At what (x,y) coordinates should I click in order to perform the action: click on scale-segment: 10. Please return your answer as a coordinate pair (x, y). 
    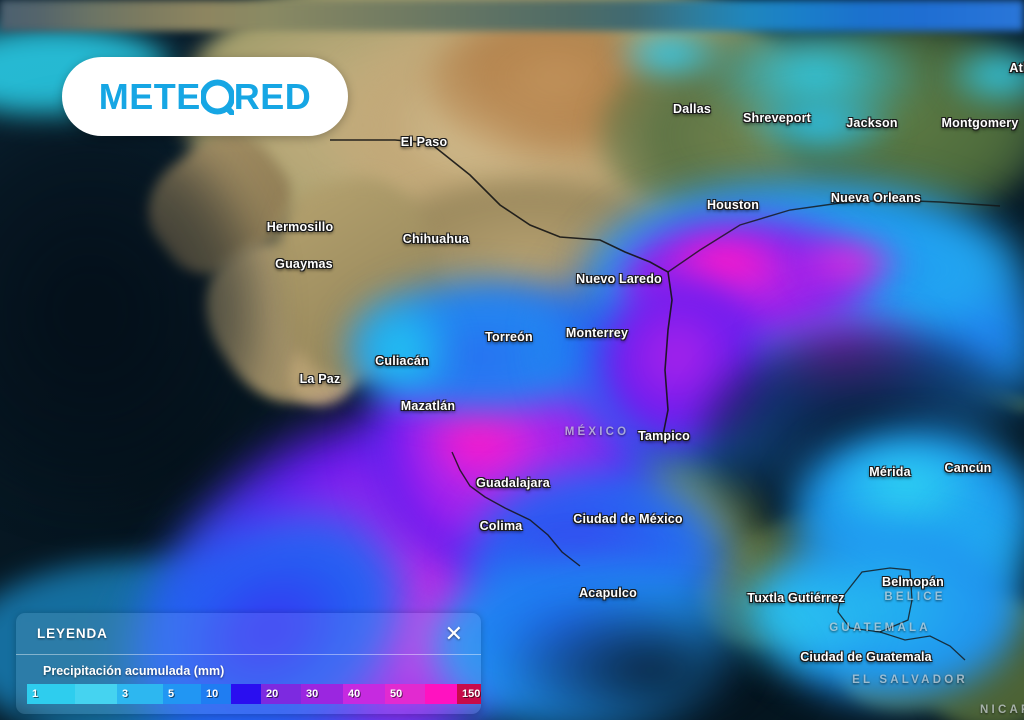
    Looking at the image, I should click on (216, 694).